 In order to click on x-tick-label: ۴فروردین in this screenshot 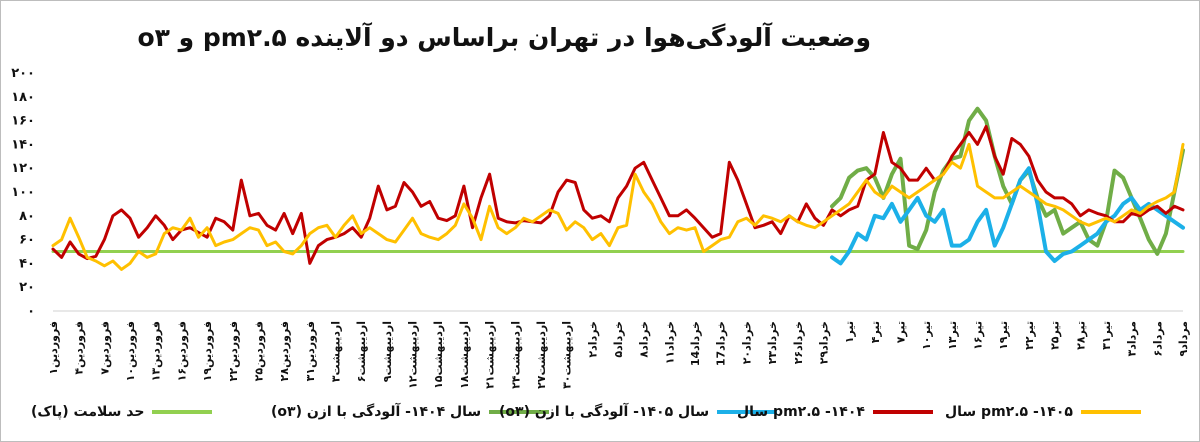, I will do `click(79, 348)`.